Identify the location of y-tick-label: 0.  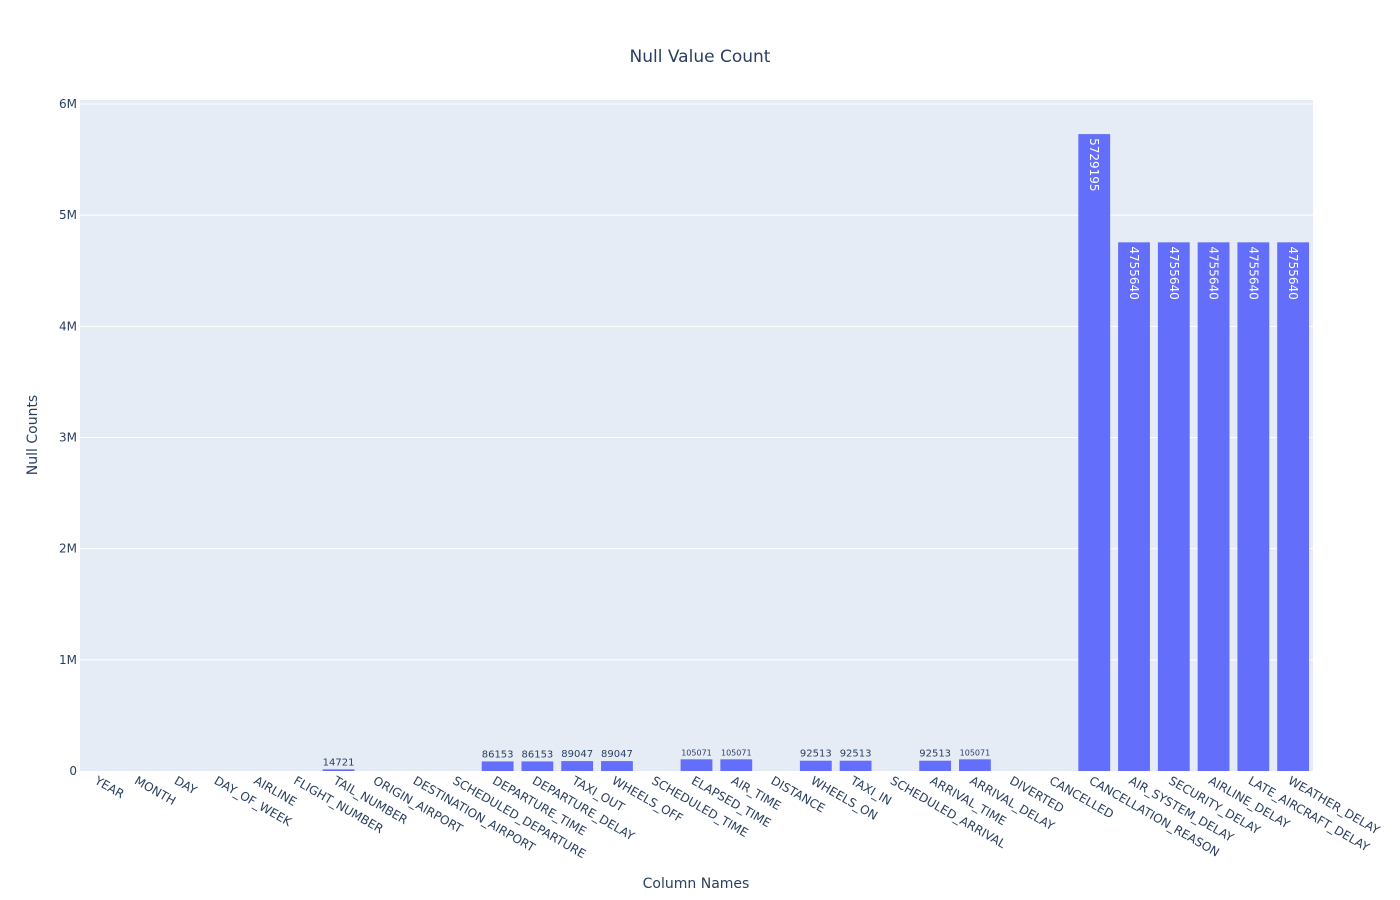
(73, 771).